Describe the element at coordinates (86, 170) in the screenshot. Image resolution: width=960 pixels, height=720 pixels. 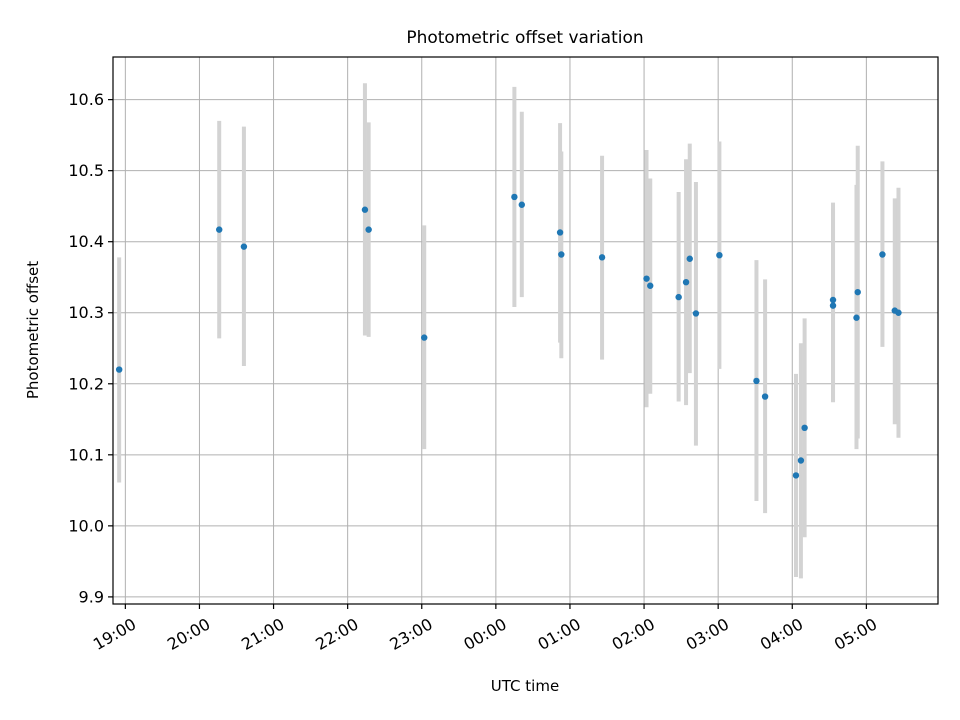
I see `y-tick-label: 10.5` at that location.